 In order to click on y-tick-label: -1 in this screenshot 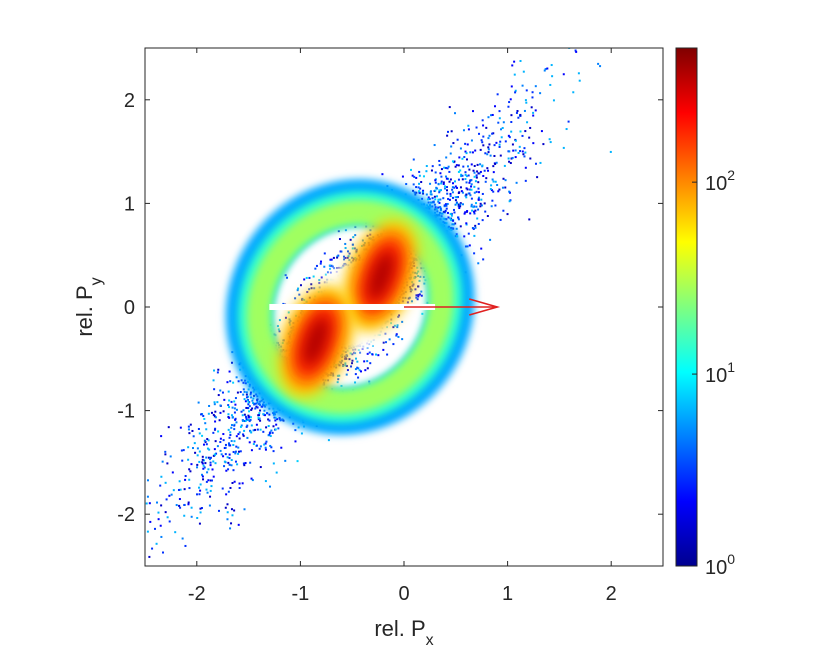, I will do `click(126, 412)`.